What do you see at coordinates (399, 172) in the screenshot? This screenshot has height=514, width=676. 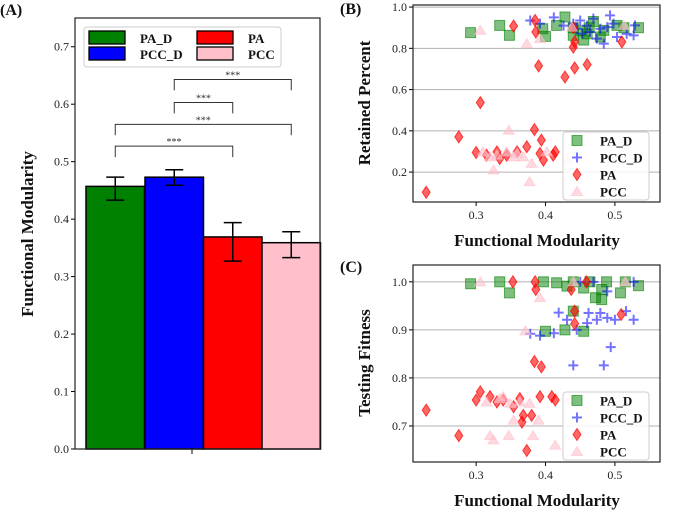 I see `b-ytick-label: 0.2` at bounding box center [399, 172].